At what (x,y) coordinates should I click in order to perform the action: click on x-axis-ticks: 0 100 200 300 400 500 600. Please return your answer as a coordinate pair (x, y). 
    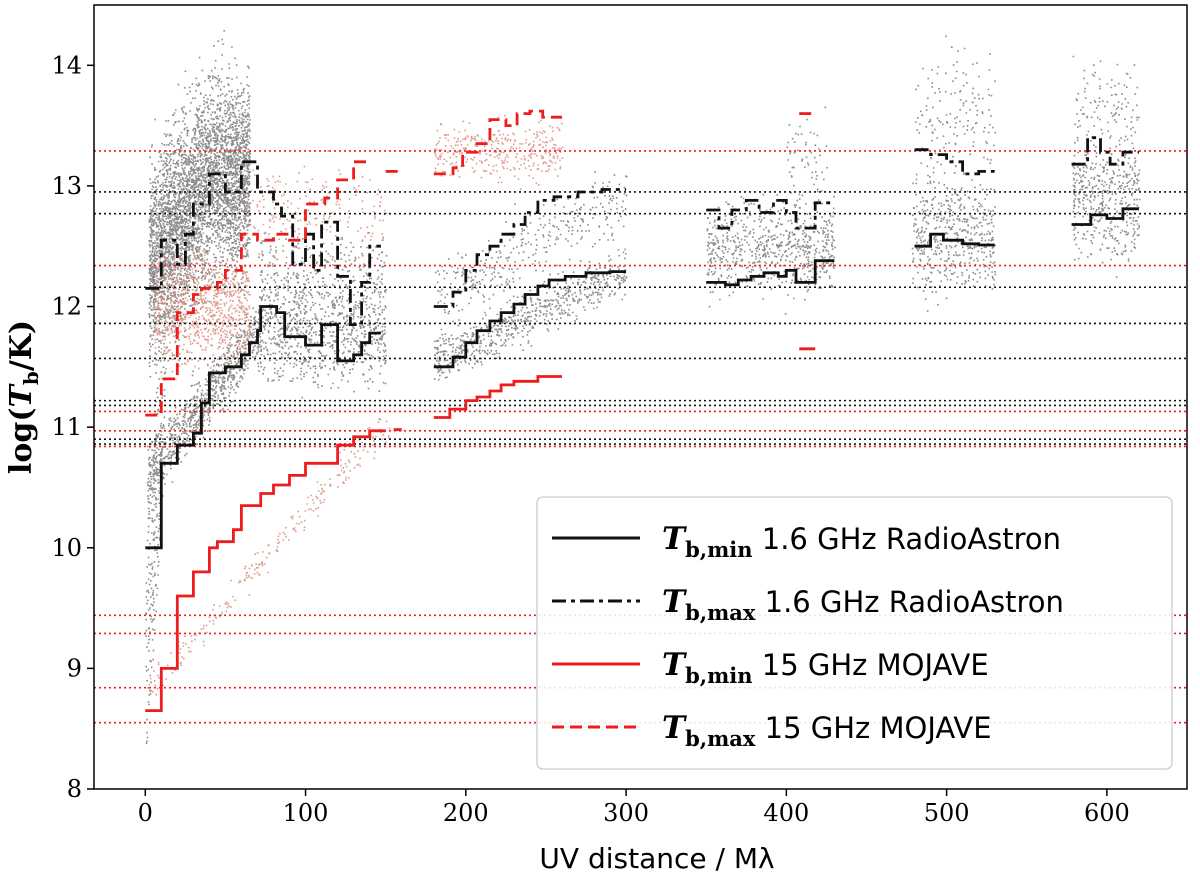
    Looking at the image, I should click on (634, 808).